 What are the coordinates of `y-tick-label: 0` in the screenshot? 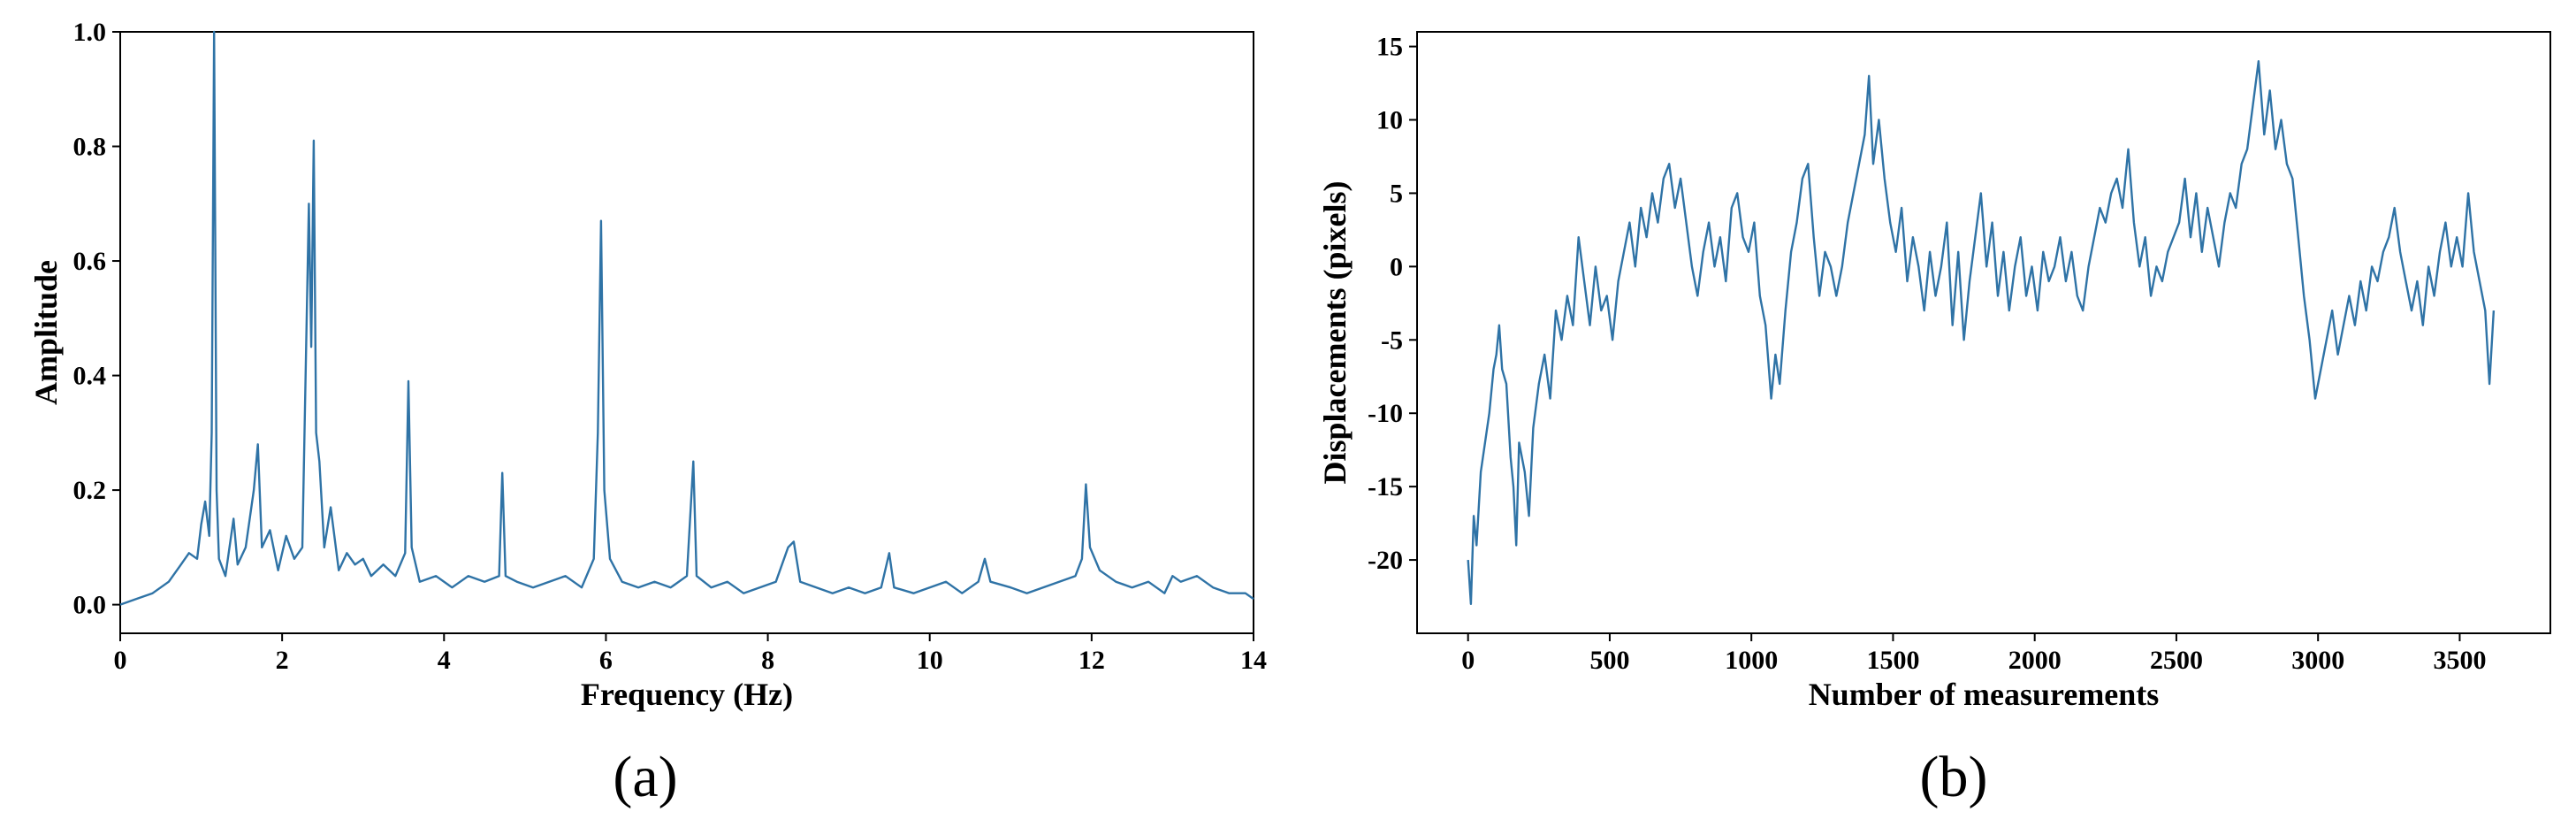 It's located at (1396, 266).